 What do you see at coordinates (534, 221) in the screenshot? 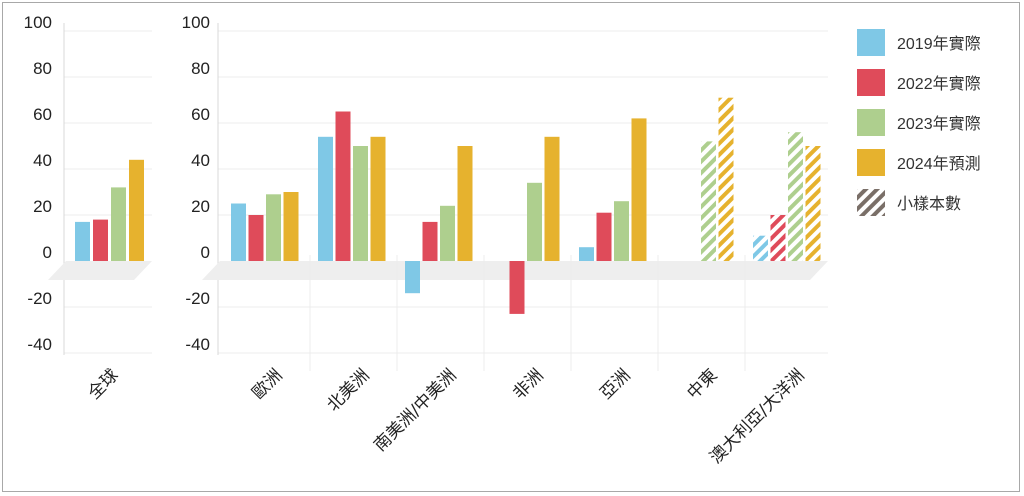
I see `bar-2023年實際-非洲` at bounding box center [534, 221].